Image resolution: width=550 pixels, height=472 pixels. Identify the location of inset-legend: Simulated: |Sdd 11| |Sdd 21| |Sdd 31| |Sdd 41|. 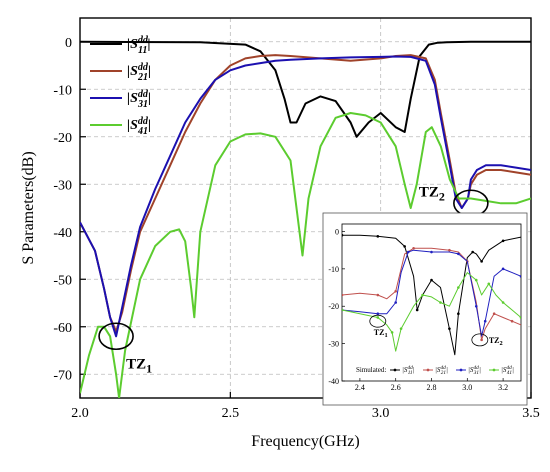
(435, 370).